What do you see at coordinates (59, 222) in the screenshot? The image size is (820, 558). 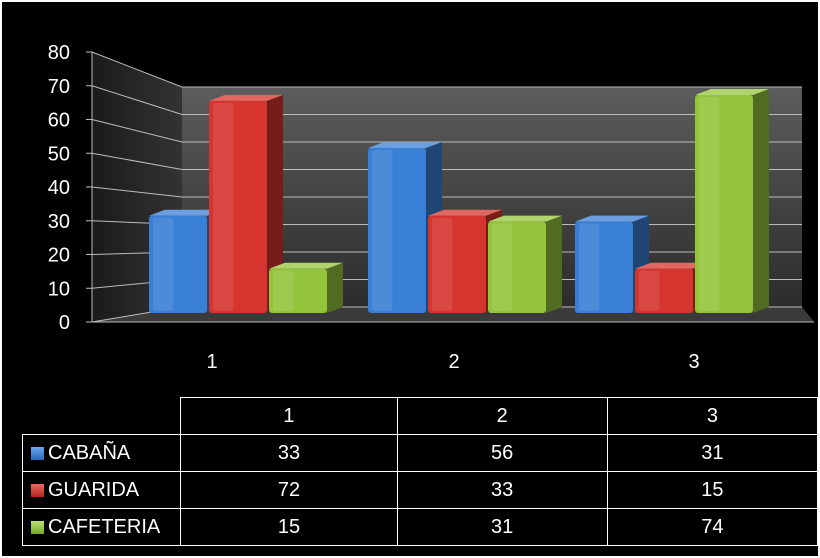 I see `y-tick-label: 30` at bounding box center [59, 222].